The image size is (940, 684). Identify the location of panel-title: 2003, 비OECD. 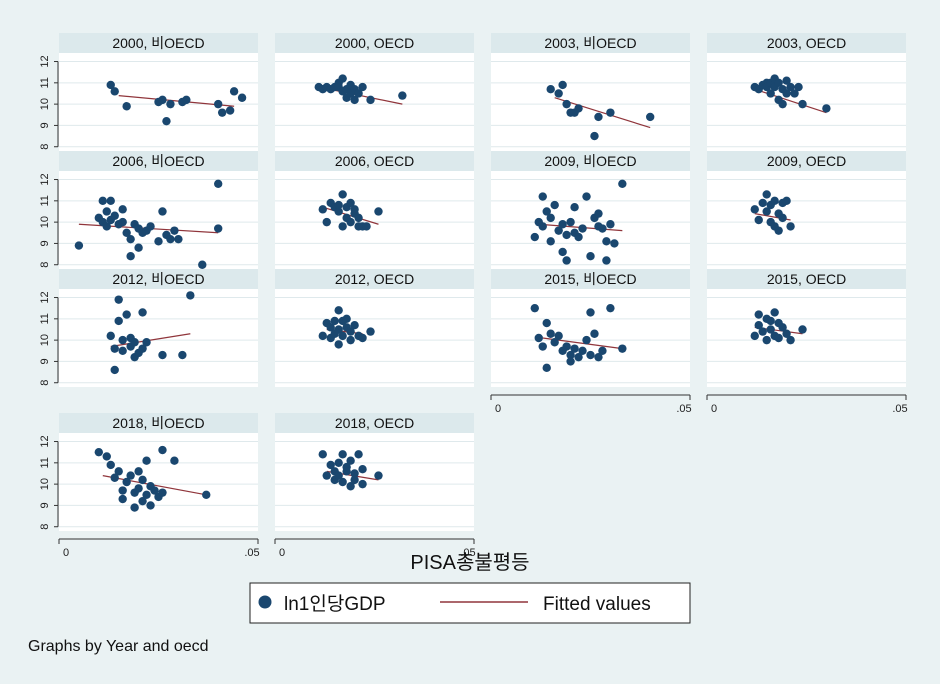
(590, 43).